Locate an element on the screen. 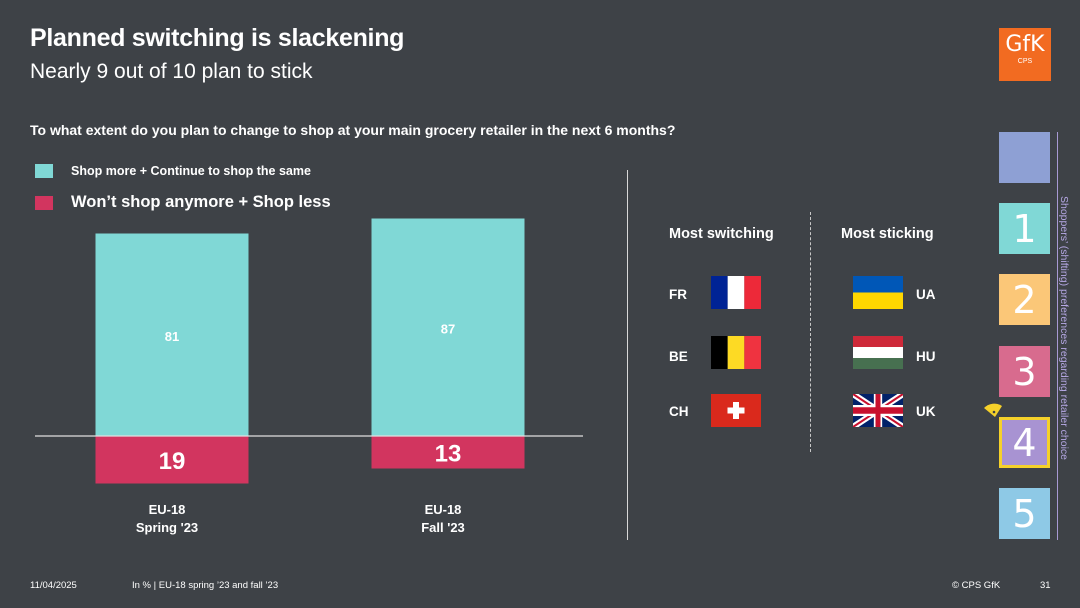  data-label-stick-1: 81 is located at coordinates (172, 336).